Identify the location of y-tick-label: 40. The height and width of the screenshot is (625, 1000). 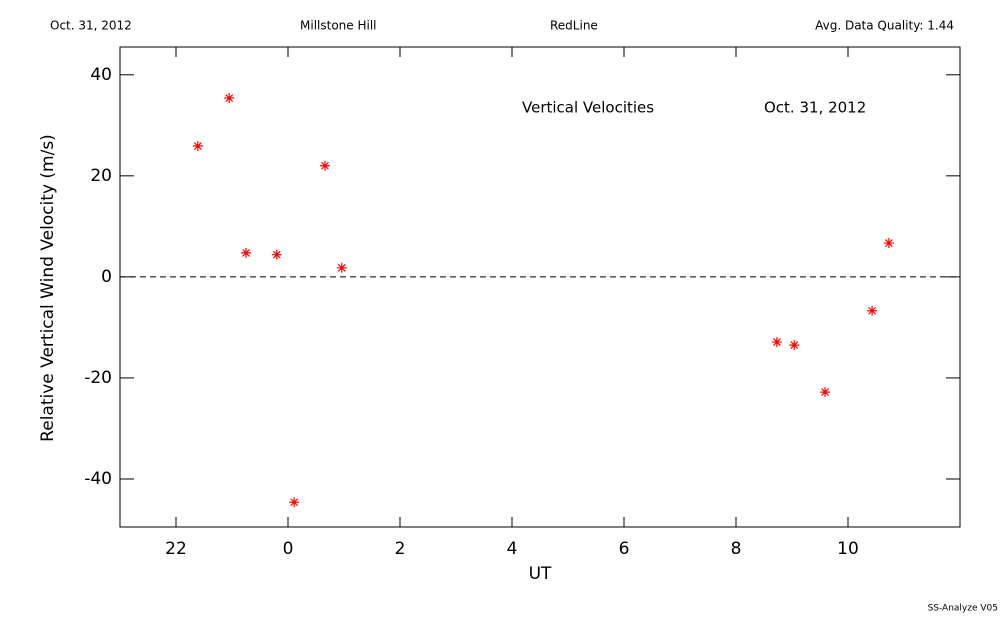
(101, 75).